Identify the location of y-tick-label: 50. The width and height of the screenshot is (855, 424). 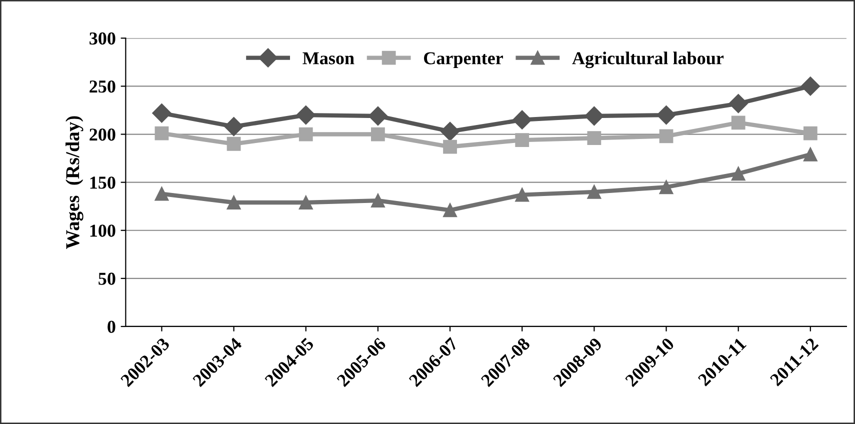
(107, 278).